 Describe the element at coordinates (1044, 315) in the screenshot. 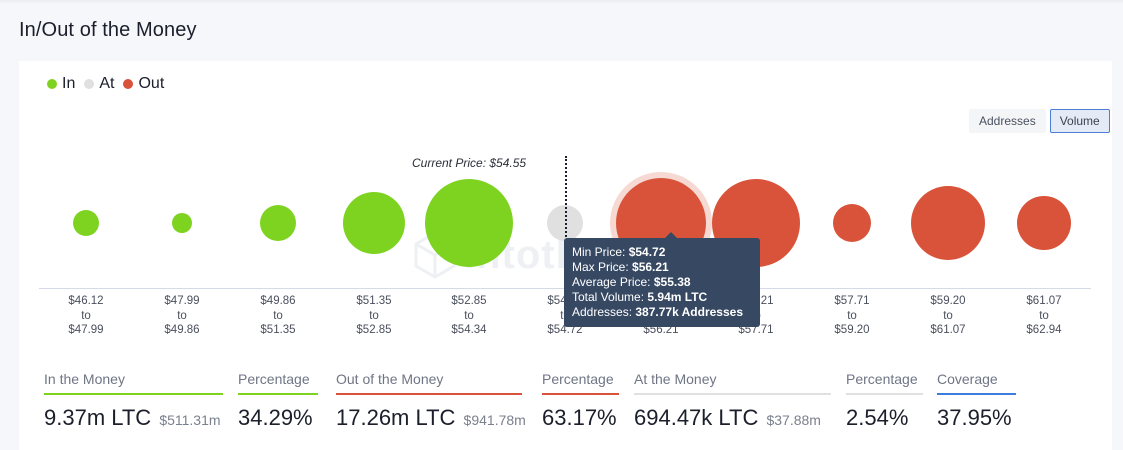

I see `x-tick: $61.07 to $62.94` at that location.